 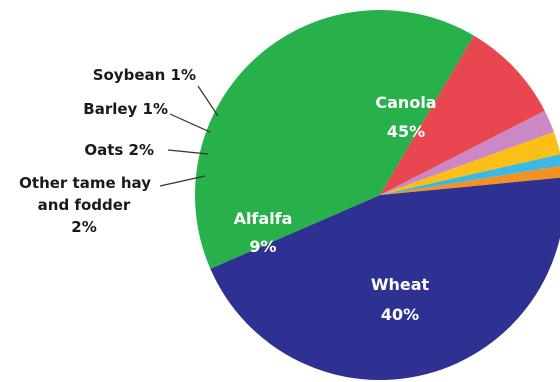 I want to click on external-label-soybean: Soybean 1%, so click(x=144, y=75).